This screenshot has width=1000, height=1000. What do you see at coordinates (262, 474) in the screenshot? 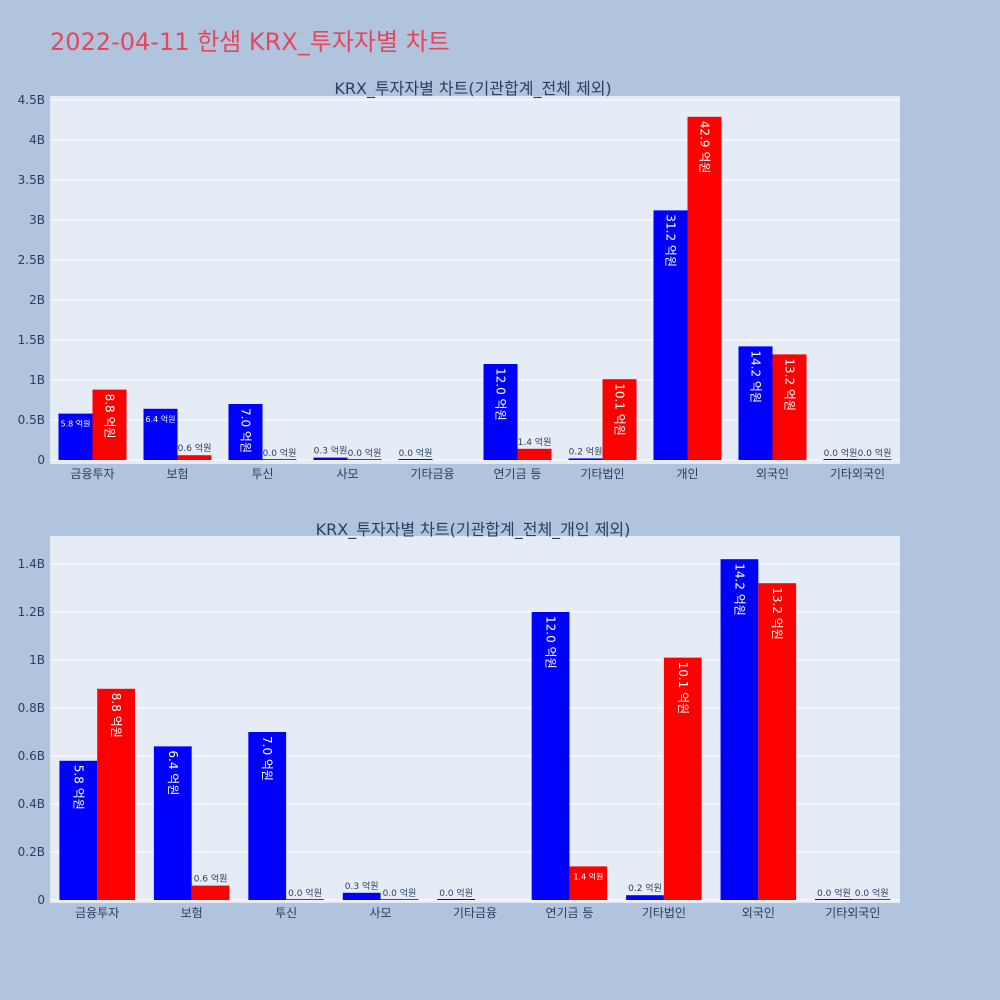
I see `x-tick-label: 투신` at bounding box center [262, 474].